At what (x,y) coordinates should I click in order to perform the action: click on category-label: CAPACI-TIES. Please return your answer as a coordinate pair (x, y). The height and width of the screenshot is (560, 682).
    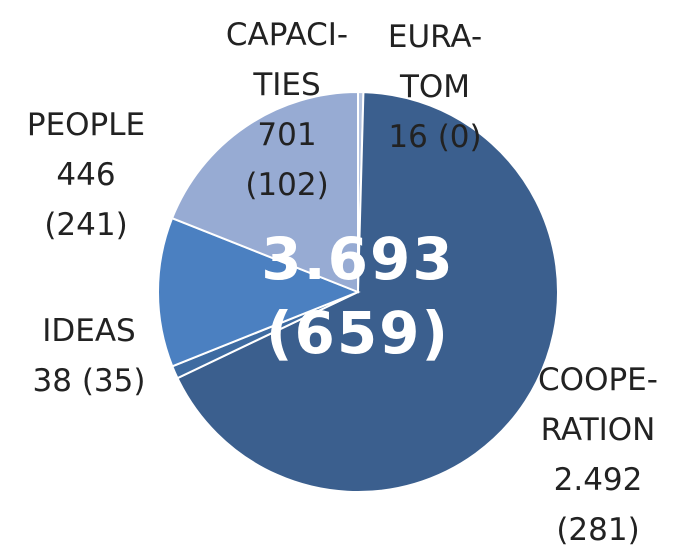
    Looking at the image, I should click on (287, 60).